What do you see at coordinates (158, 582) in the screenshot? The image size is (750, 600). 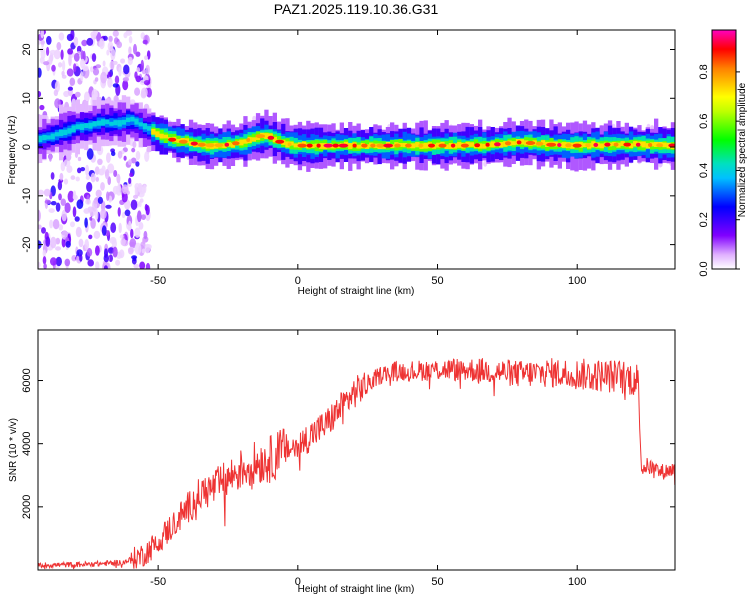 I see `x-tick-label: -50` at bounding box center [158, 582].